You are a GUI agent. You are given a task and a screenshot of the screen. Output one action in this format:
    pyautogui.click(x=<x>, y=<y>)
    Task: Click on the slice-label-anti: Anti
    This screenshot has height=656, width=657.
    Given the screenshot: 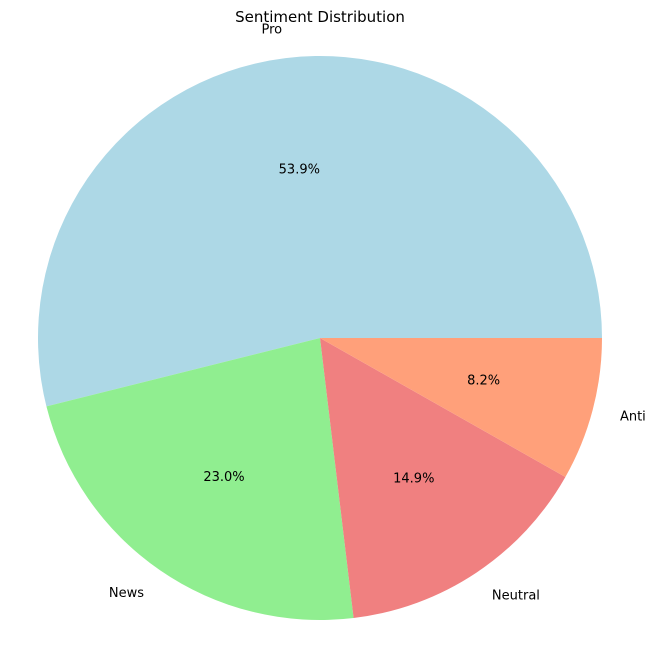 What is the action you would take?
    pyautogui.click(x=633, y=417)
    